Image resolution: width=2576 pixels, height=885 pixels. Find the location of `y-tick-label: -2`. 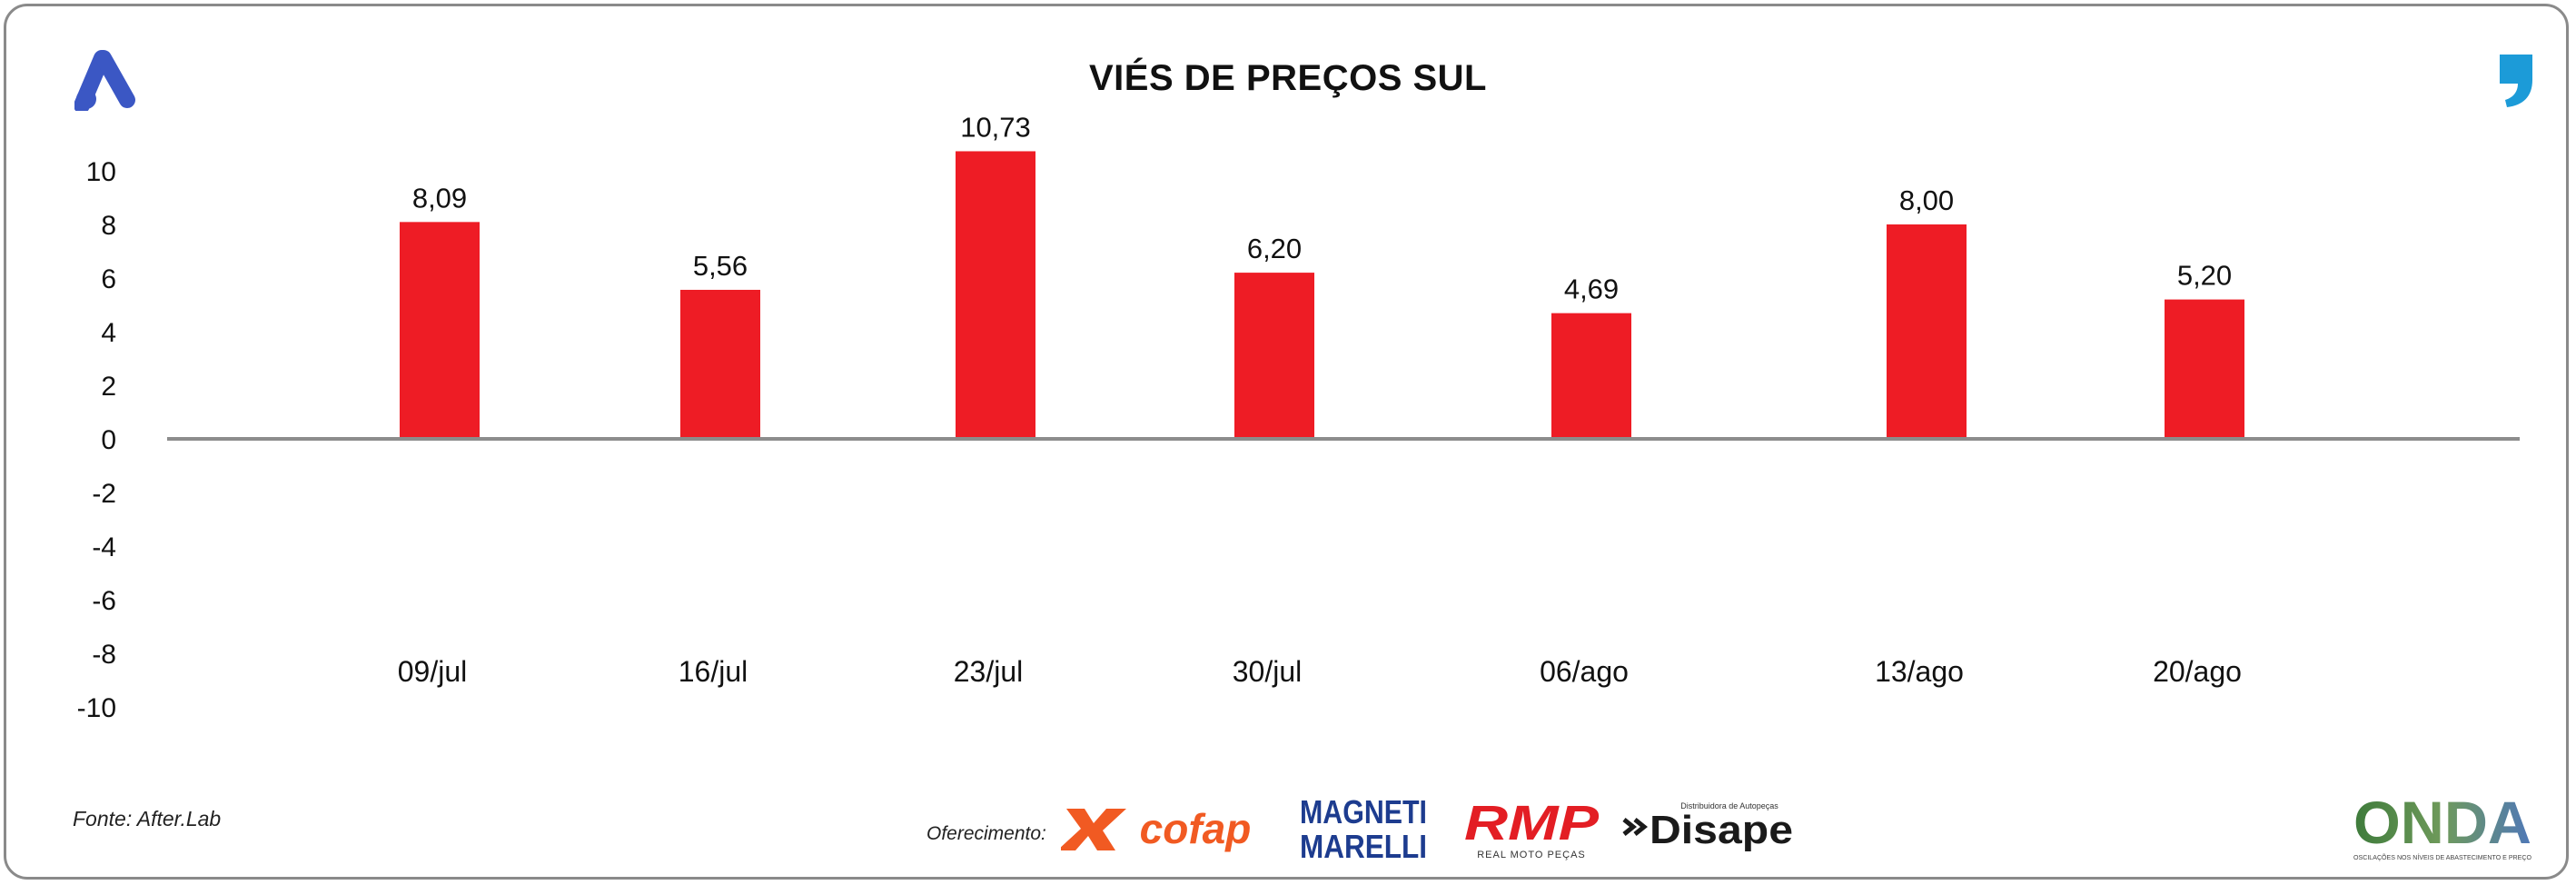

y-tick-label: -2 is located at coordinates (104, 494).